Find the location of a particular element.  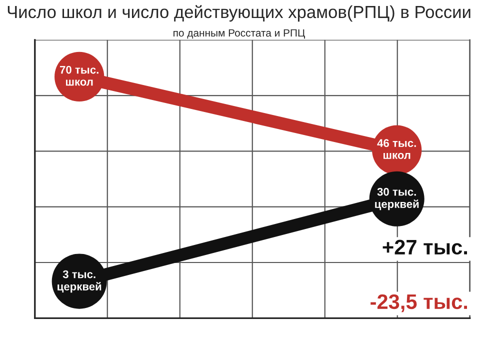

data-label: 30 тыс. церквей is located at coordinates (397, 199).